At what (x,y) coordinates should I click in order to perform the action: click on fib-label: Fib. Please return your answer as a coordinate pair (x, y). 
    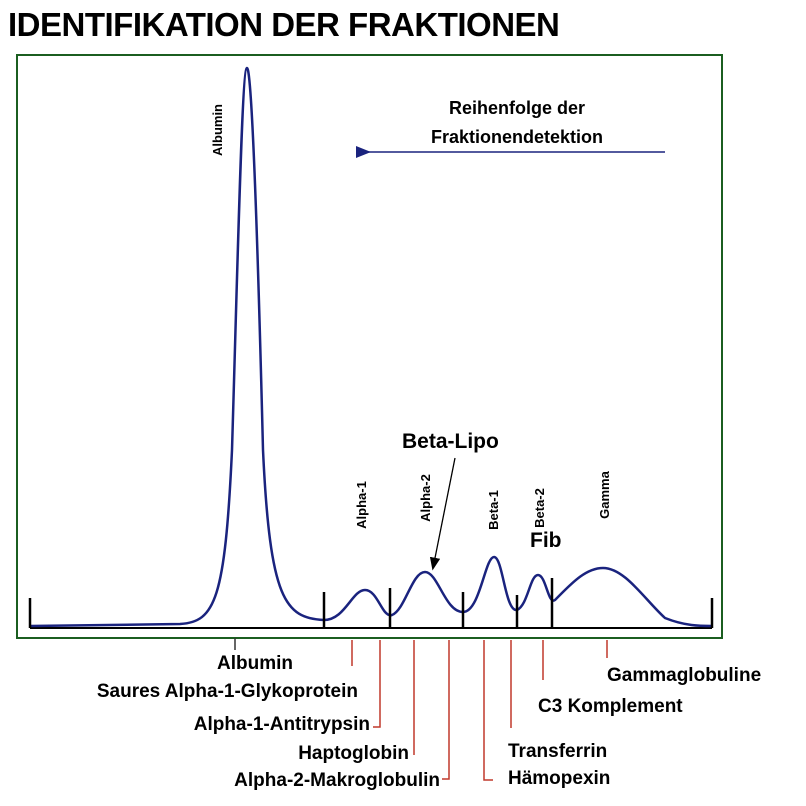
    Looking at the image, I should click on (546, 540).